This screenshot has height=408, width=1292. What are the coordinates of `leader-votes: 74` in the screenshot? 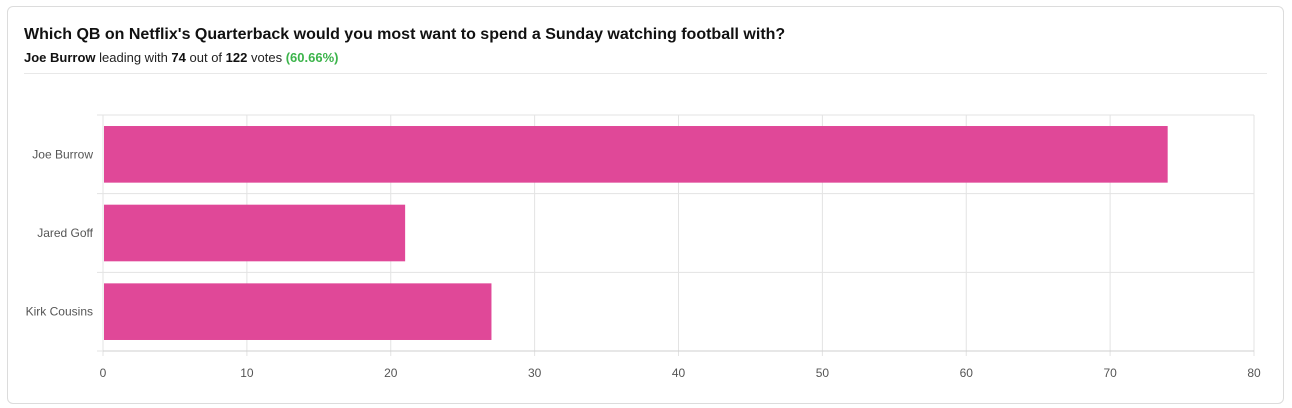 It's located at (178, 57).